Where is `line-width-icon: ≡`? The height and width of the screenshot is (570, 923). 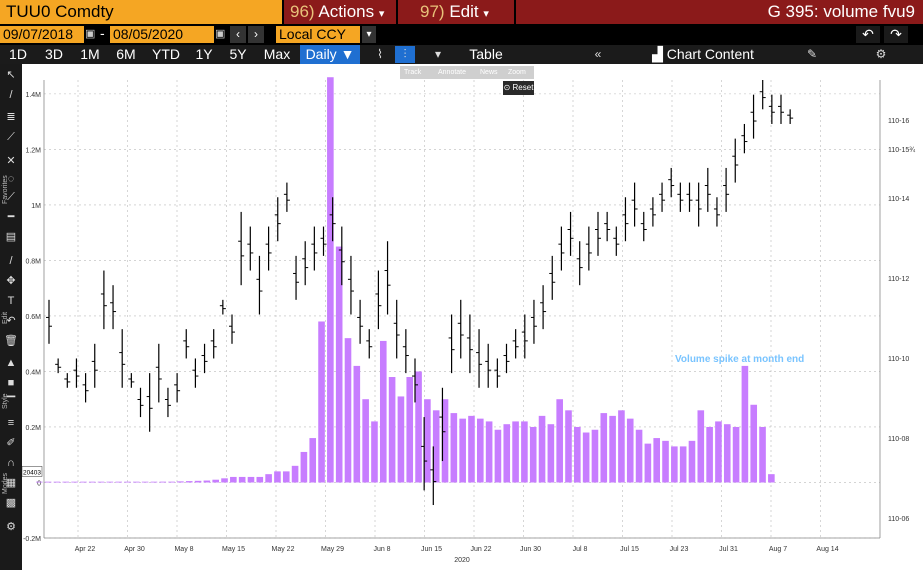 line-width-icon: ≡ is located at coordinates (11, 423).